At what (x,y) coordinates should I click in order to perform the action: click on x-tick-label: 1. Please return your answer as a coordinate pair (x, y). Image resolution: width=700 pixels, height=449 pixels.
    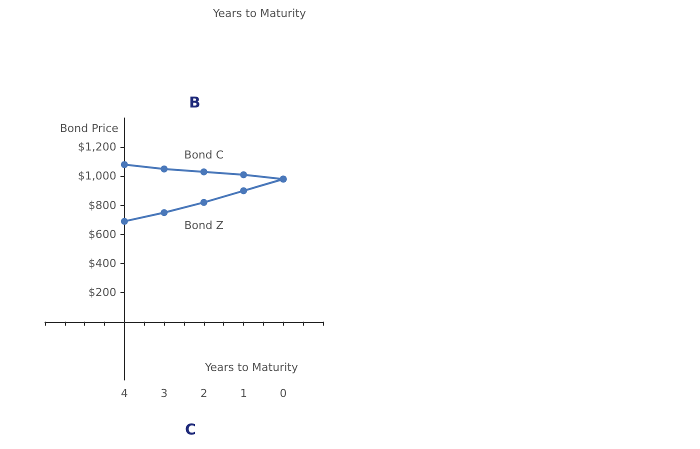
    Looking at the image, I should click on (244, 393).